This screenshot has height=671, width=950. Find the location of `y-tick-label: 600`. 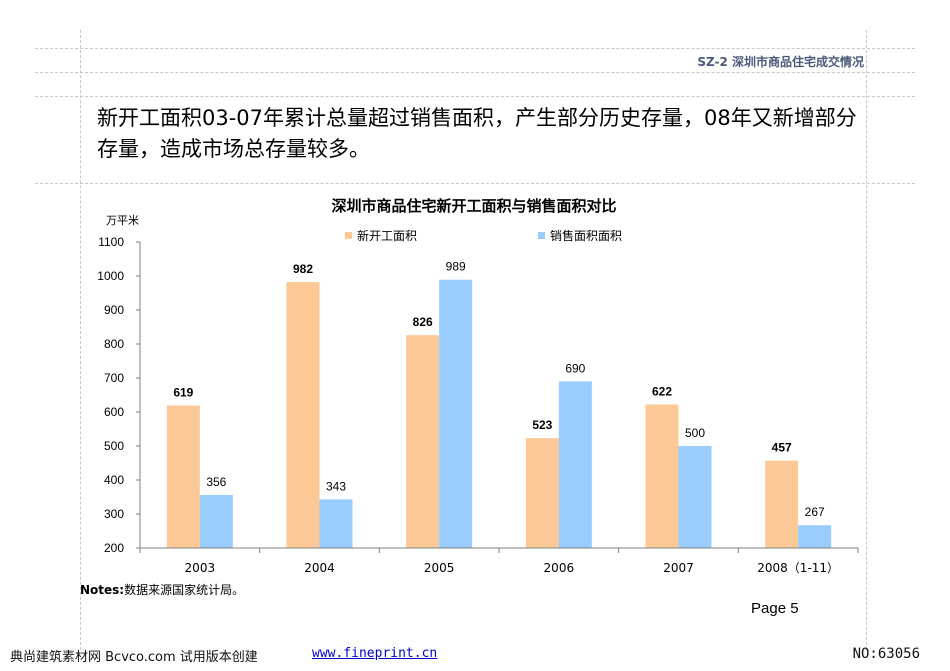

y-tick-label: 600 is located at coordinates (114, 412).